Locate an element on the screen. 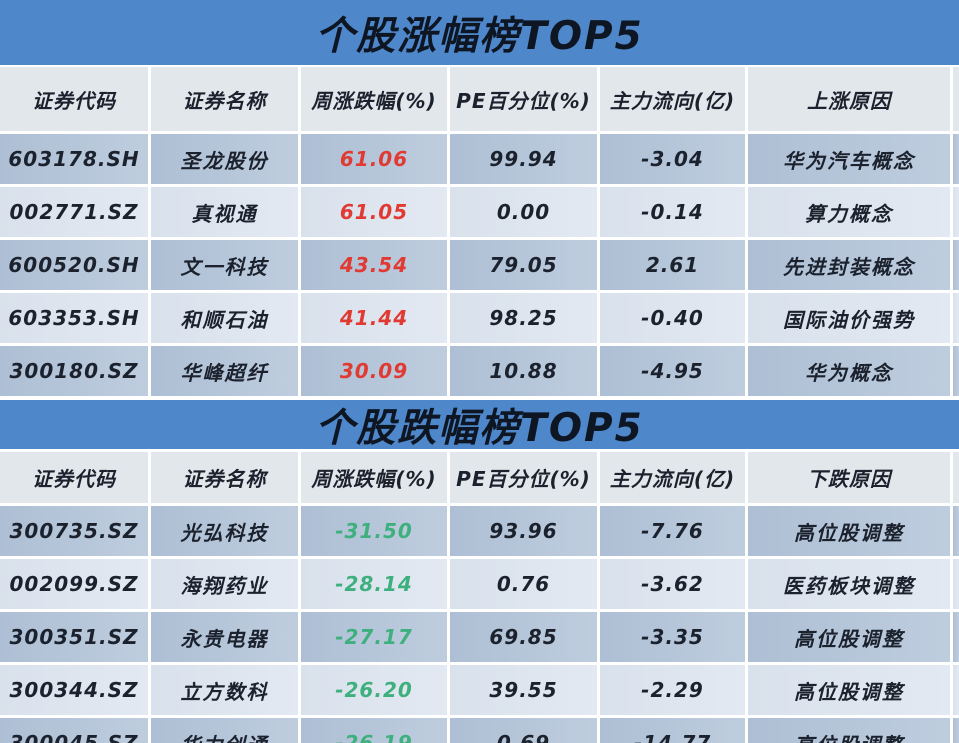 Image resolution: width=959 pixels, height=743 pixels. cell-flow: -3.62 is located at coordinates (672, 584).